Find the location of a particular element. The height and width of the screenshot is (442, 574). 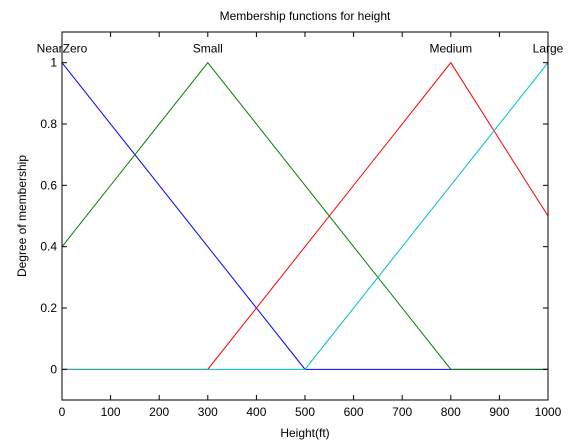

mf-label-large: Large is located at coordinates (548, 49).